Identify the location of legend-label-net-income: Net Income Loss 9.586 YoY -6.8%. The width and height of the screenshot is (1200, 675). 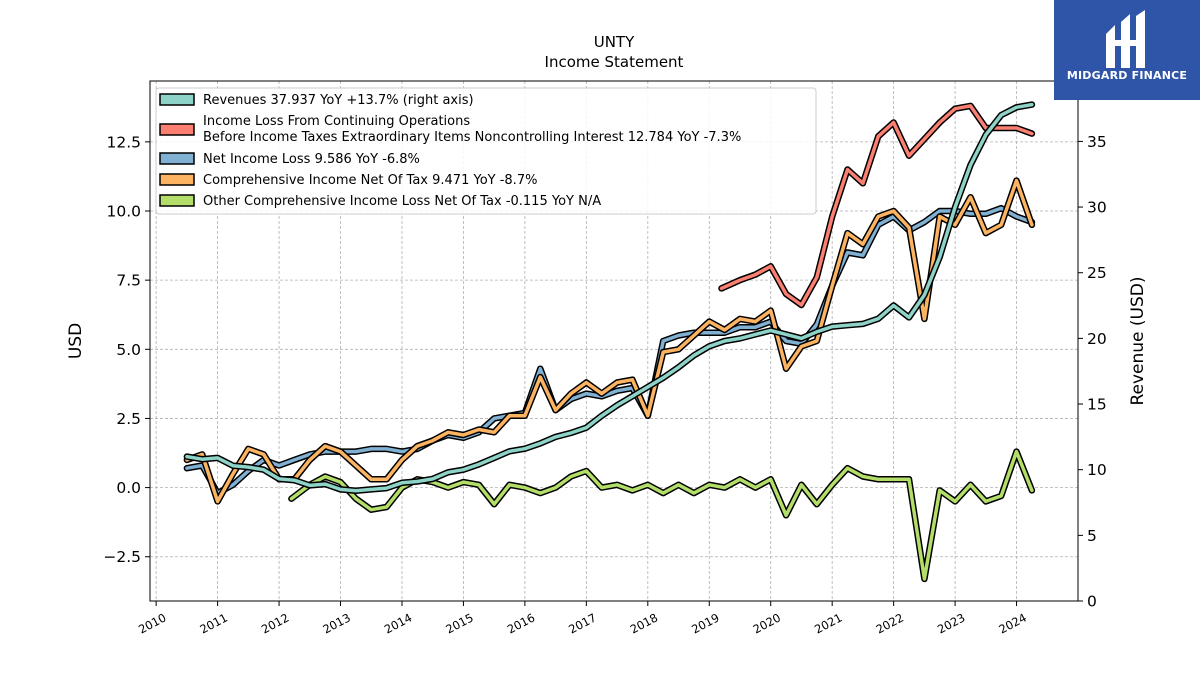
(311, 159).